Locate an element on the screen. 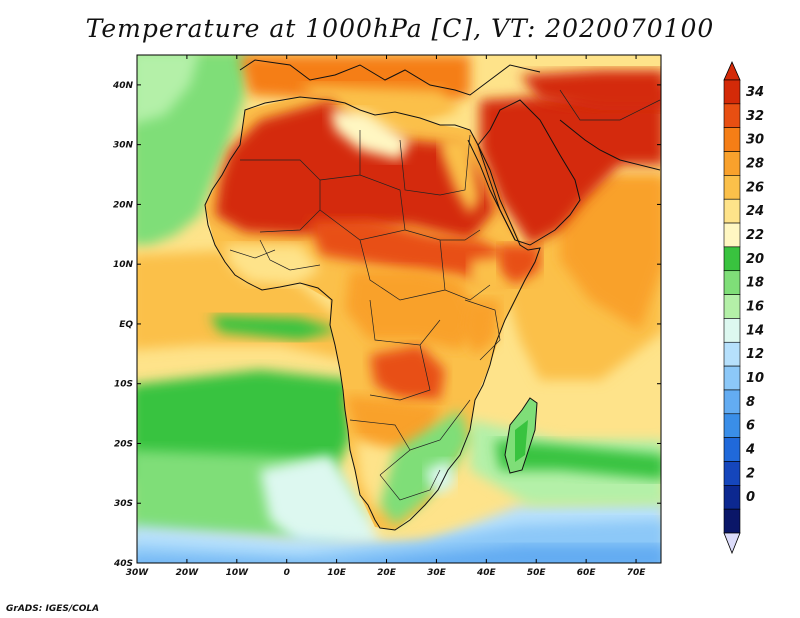 The image size is (800, 618). lat-tick-label: 20S is located at coordinates (123, 444).